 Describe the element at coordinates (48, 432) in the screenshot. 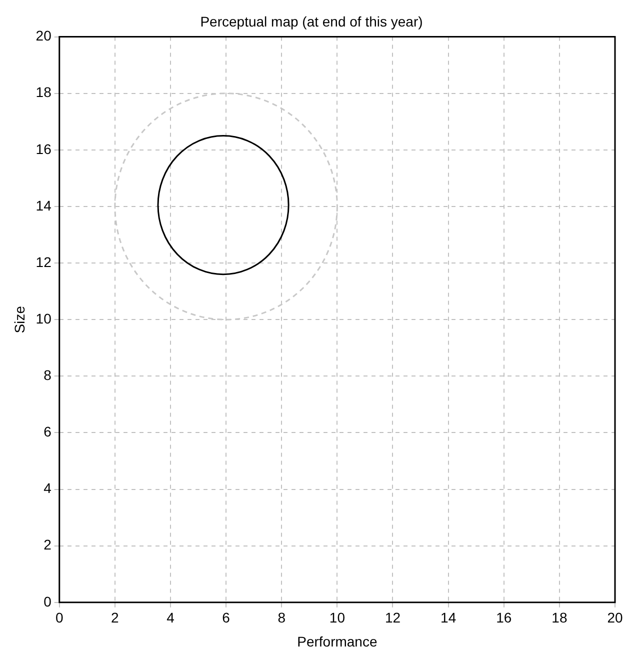

I see `y-tick-label: 6` at that location.